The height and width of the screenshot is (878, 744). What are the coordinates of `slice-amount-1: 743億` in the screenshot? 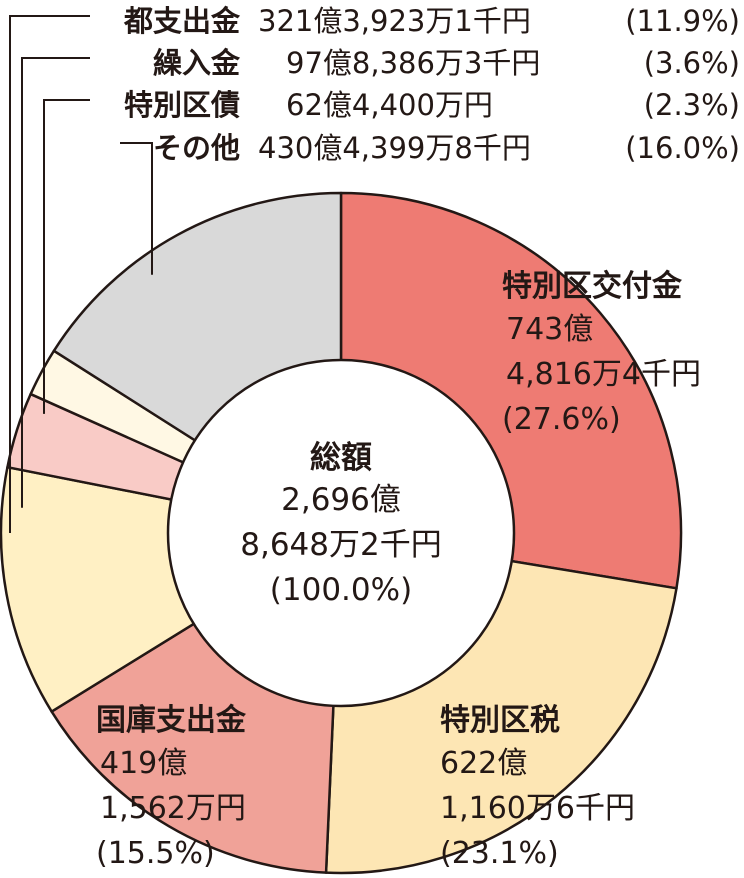 It's located at (549, 329).